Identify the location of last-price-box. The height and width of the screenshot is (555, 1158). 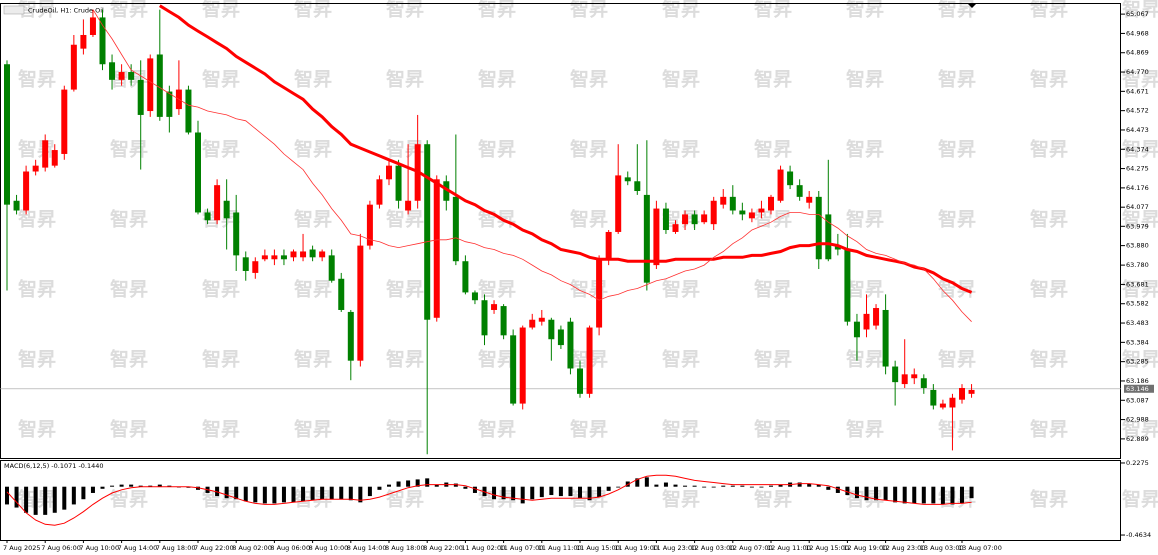
(1139, 388).